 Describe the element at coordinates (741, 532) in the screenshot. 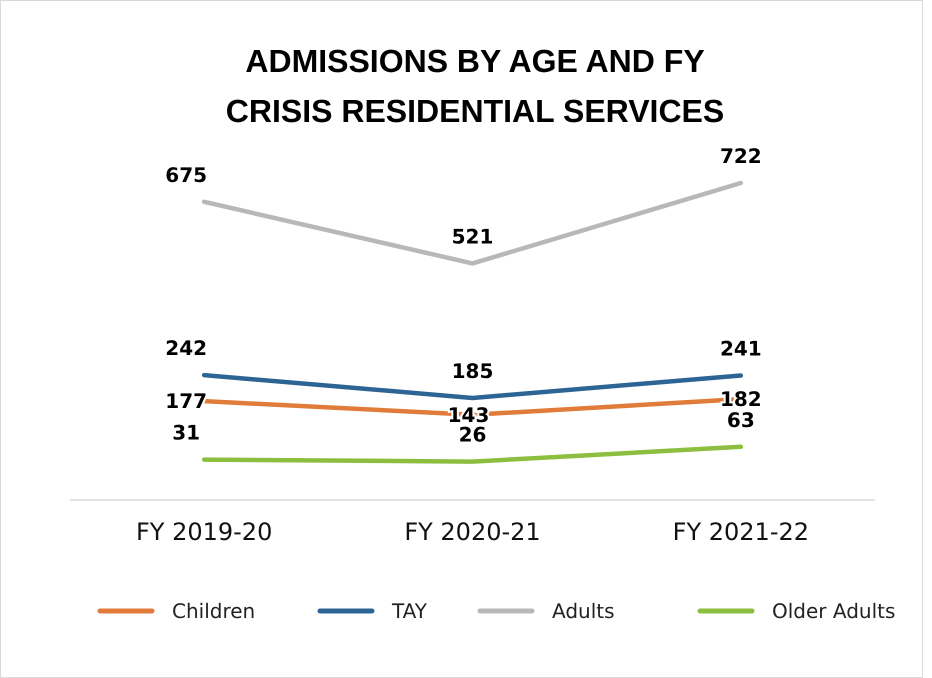

I see `x-tick-label: FY 2021-22` at that location.